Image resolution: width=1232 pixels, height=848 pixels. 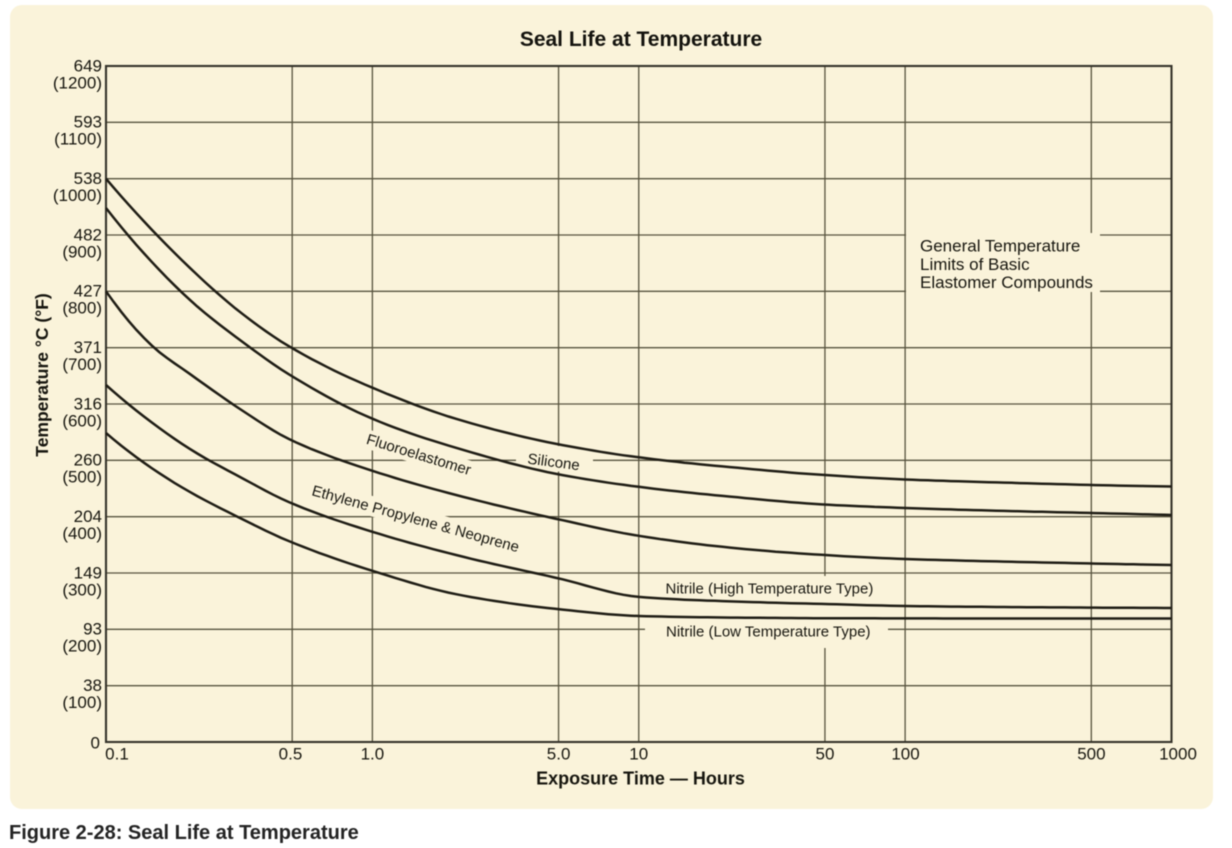 What do you see at coordinates (638, 754) in the screenshot?
I see `svg-text: 10` at bounding box center [638, 754].